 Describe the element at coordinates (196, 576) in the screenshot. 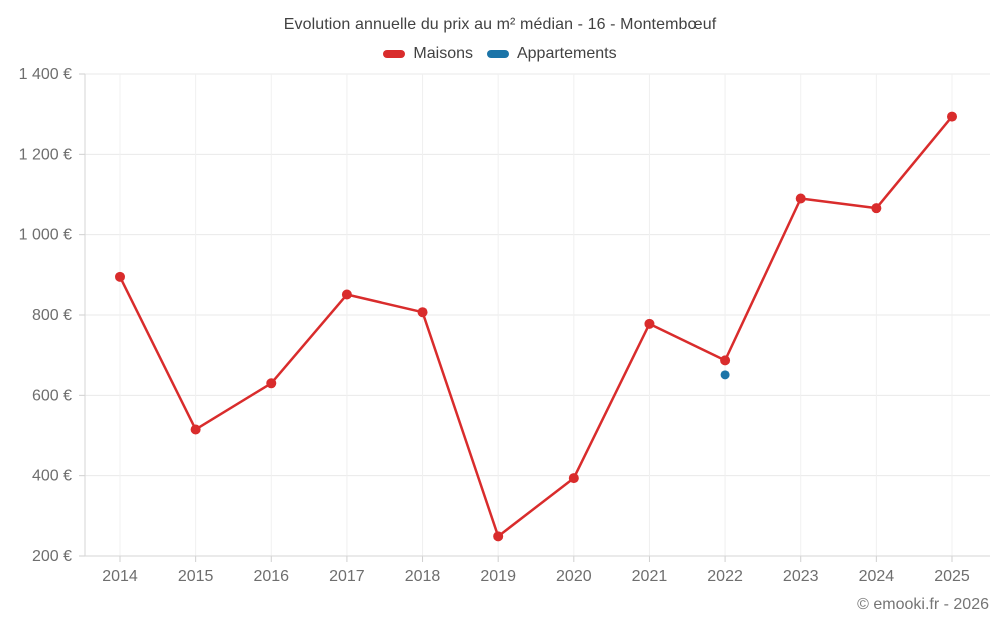

I see `x-tick-label: 2015` at that location.